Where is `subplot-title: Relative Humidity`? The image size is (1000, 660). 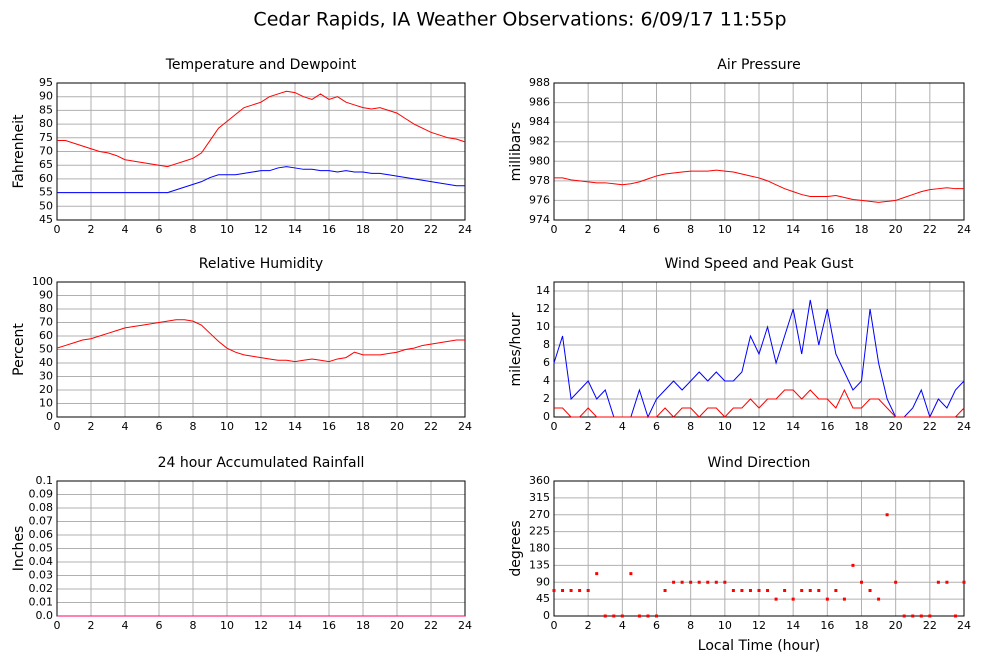 subplot-title: Relative Humidity is located at coordinates (261, 264).